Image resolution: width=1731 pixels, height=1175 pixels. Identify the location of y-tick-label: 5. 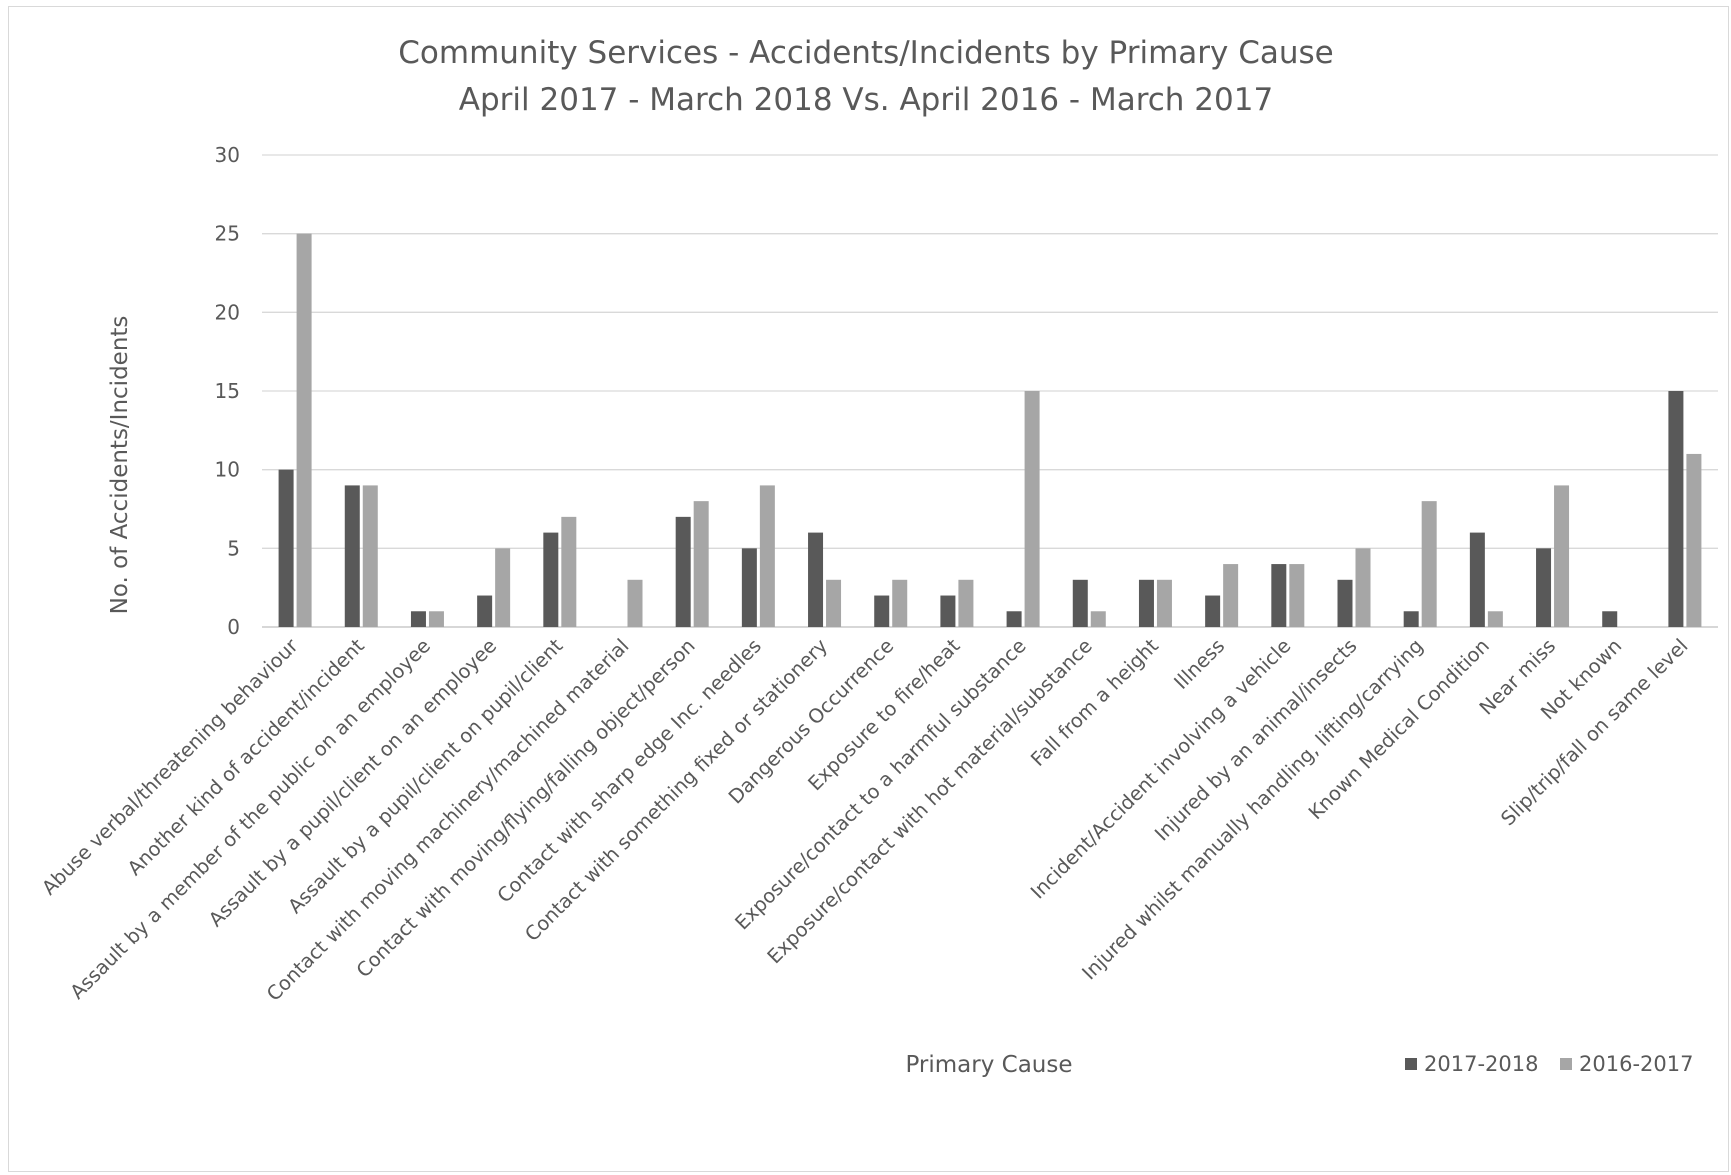
(233, 548).